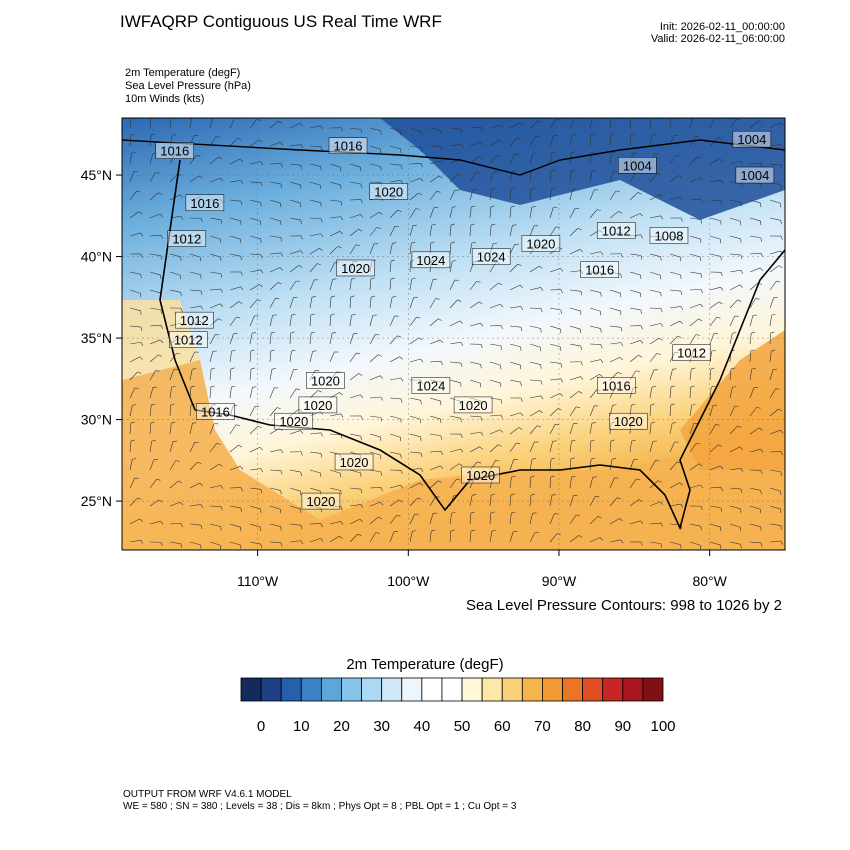 The image size is (850, 850). Describe the element at coordinates (717, 39) in the screenshot. I see `valid-time: Valid: 2026-02-11_06:00:00` at that location.